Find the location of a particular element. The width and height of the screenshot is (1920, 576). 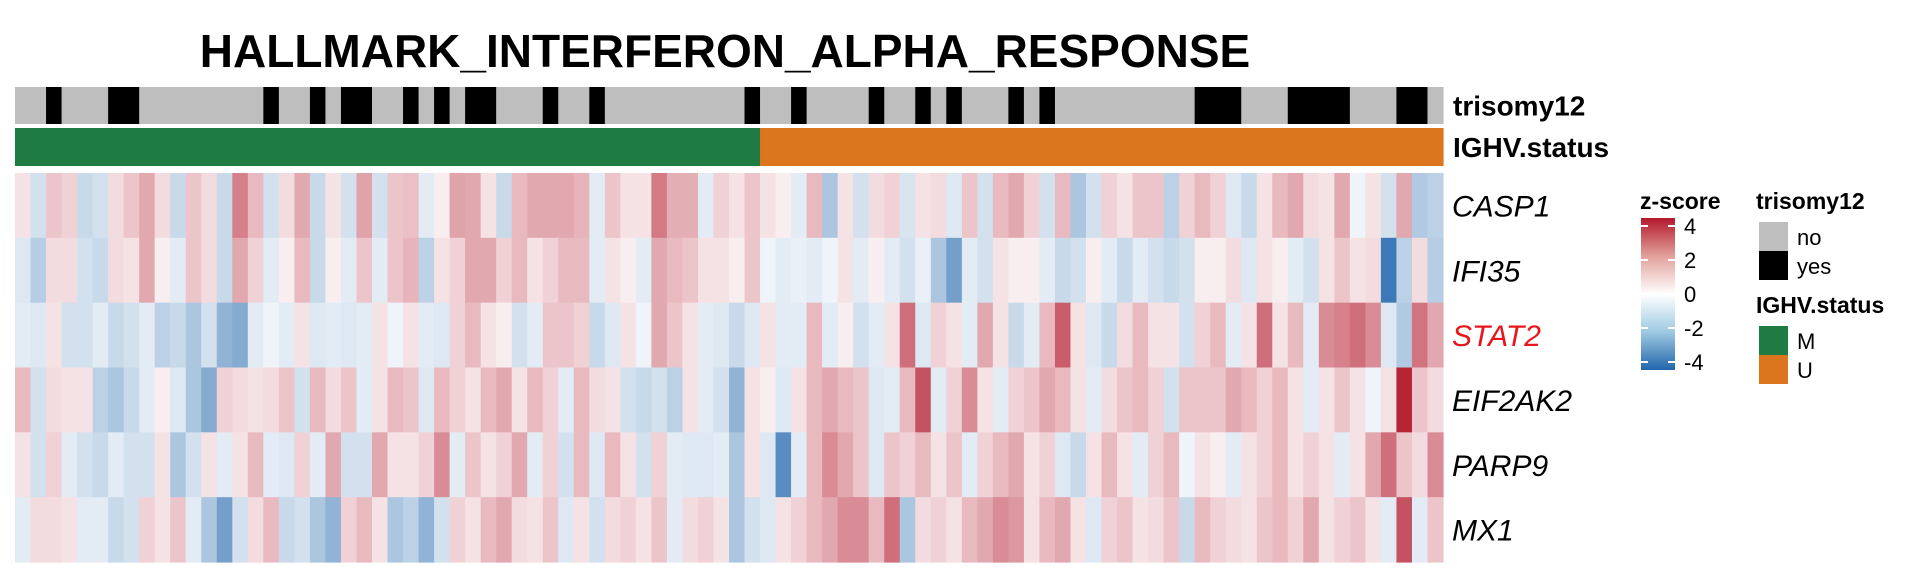

trisomy12-no-swatch is located at coordinates (1773, 236).